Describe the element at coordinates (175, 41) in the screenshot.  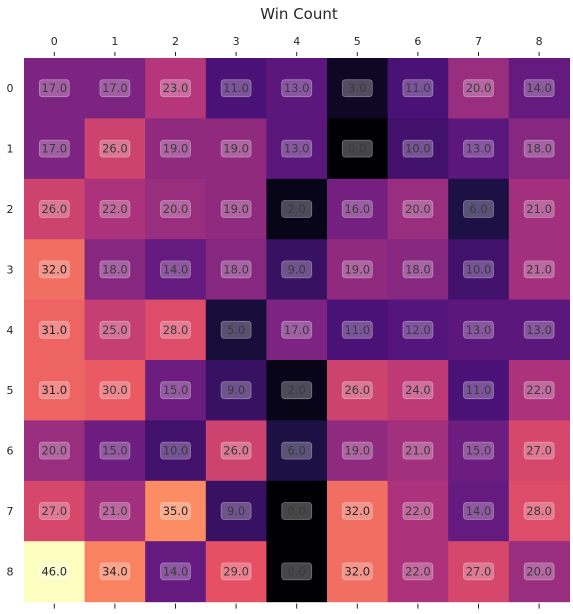
I see `x-tick-label: 2` at that location.